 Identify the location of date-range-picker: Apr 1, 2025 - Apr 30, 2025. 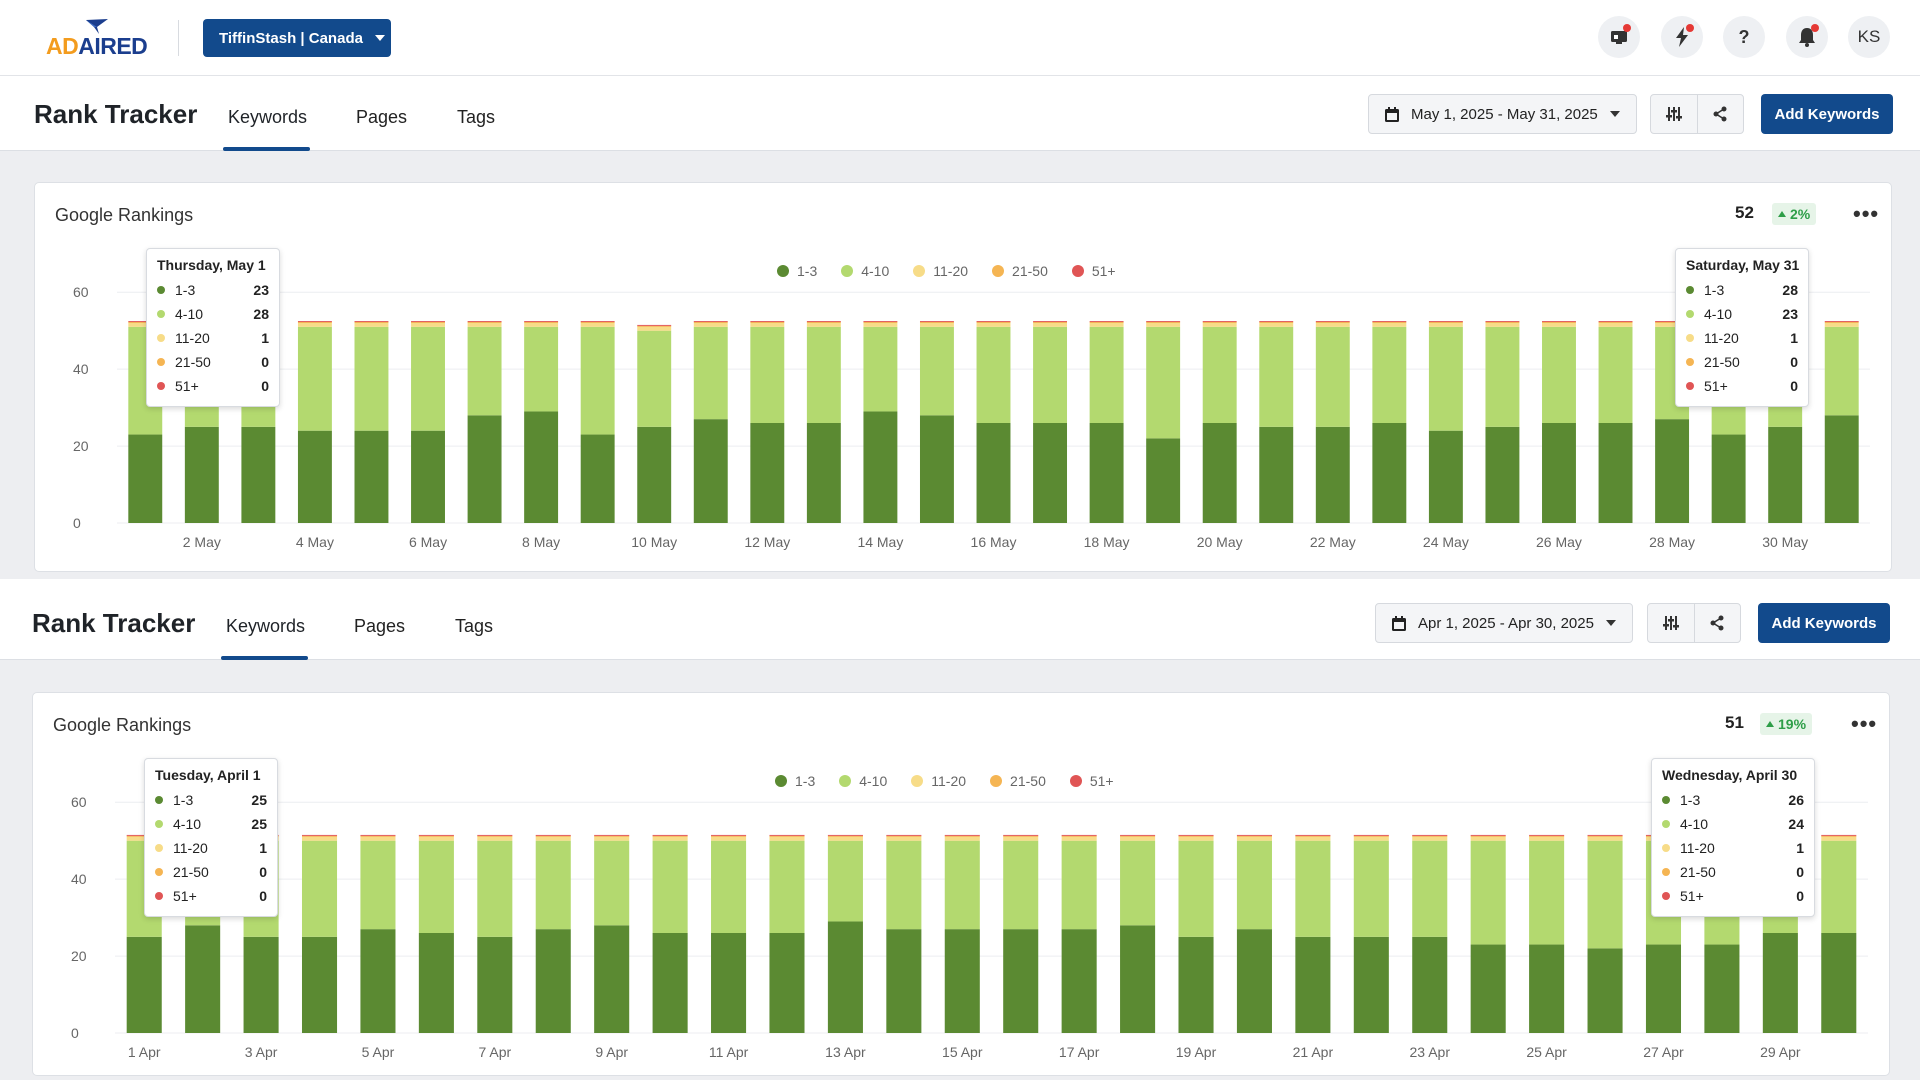
(1504, 623).